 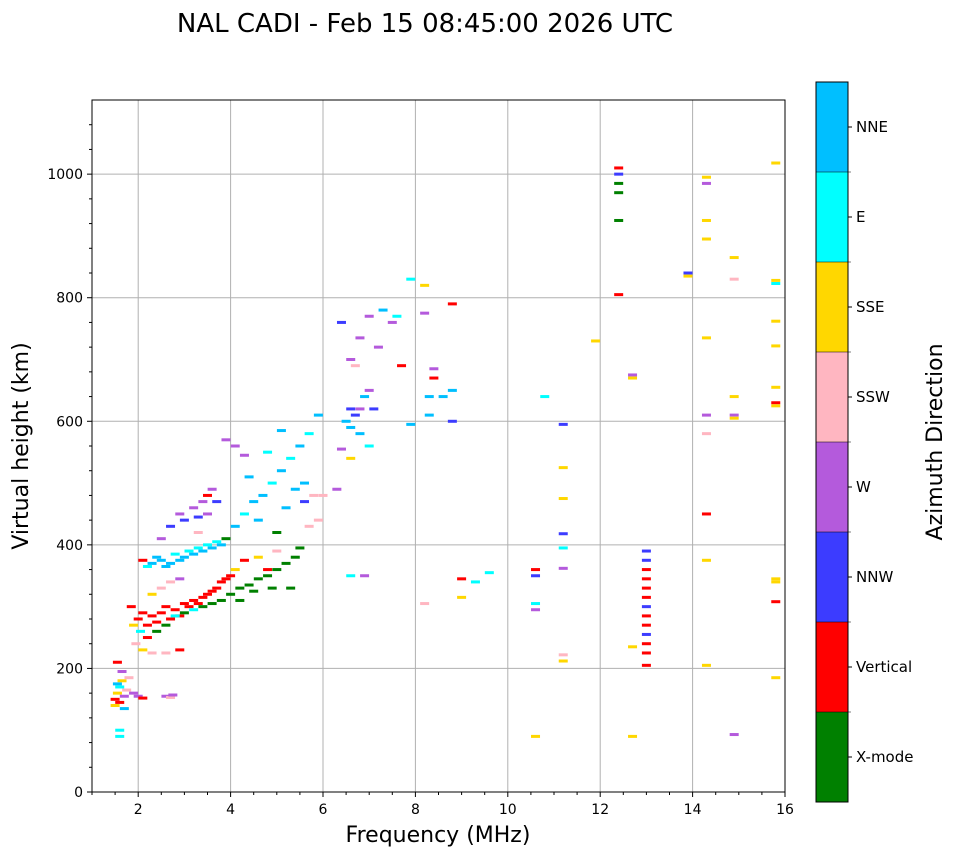 What do you see at coordinates (138, 810) in the screenshot?
I see `x-tick-label: 2` at bounding box center [138, 810].